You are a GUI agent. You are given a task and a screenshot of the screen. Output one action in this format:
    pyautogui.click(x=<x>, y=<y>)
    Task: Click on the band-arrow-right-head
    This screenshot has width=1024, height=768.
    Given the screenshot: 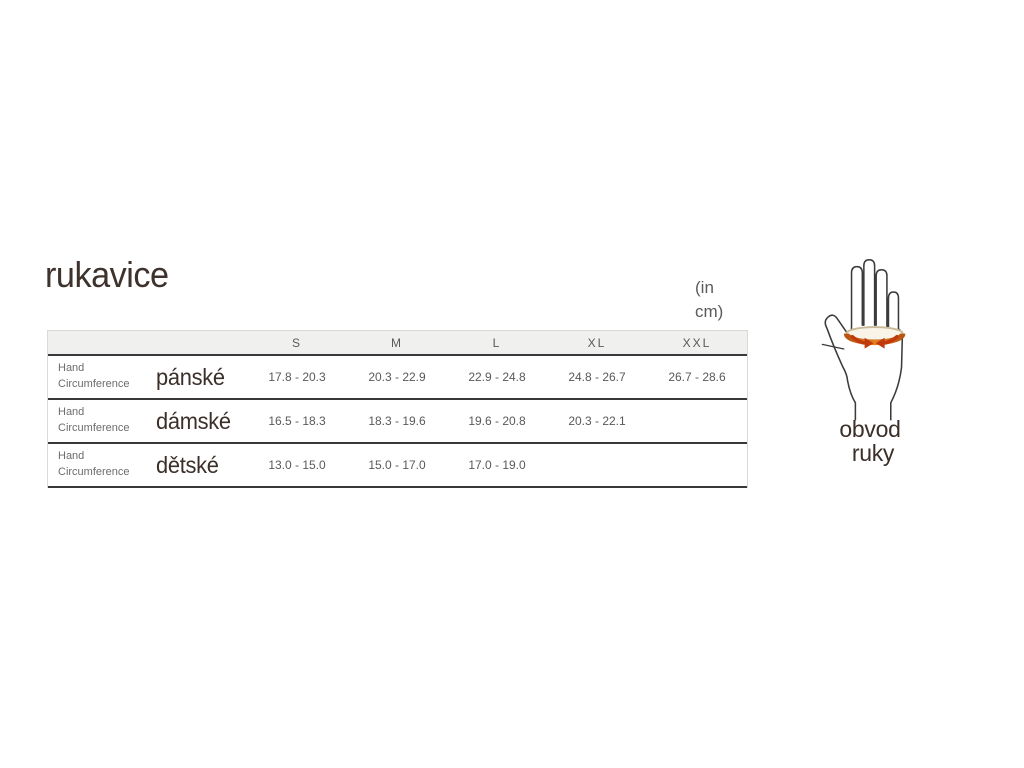 What is the action you would take?
    pyautogui.click(x=880, y=343)
    